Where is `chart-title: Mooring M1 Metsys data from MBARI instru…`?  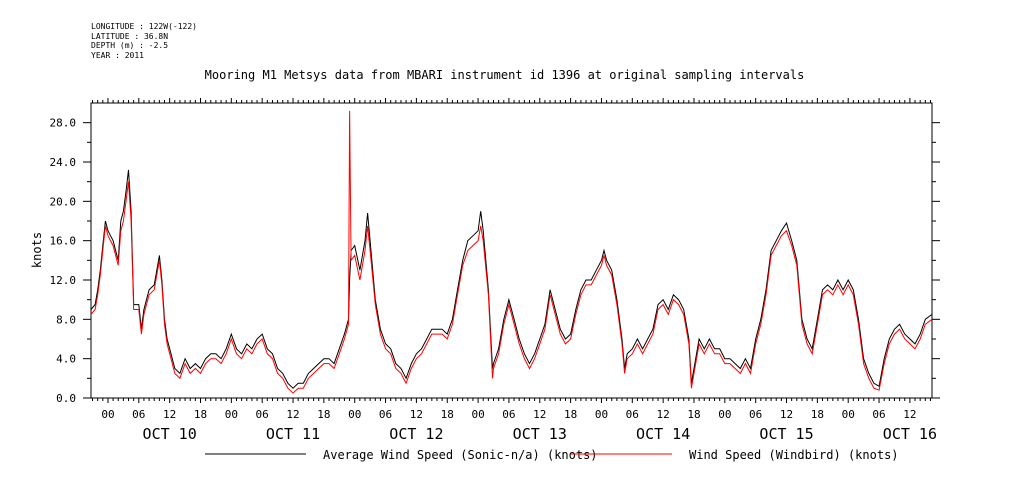 chart-title: Mooring M1 Metsys data from MBARI instru… is located at coordinates (504, 75).